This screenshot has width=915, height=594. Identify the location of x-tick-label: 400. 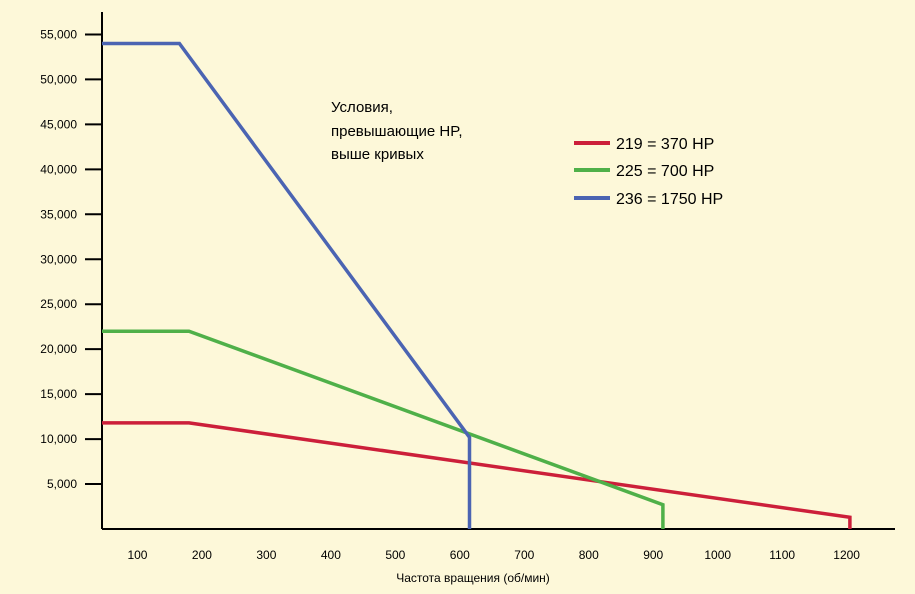
(331, 555).